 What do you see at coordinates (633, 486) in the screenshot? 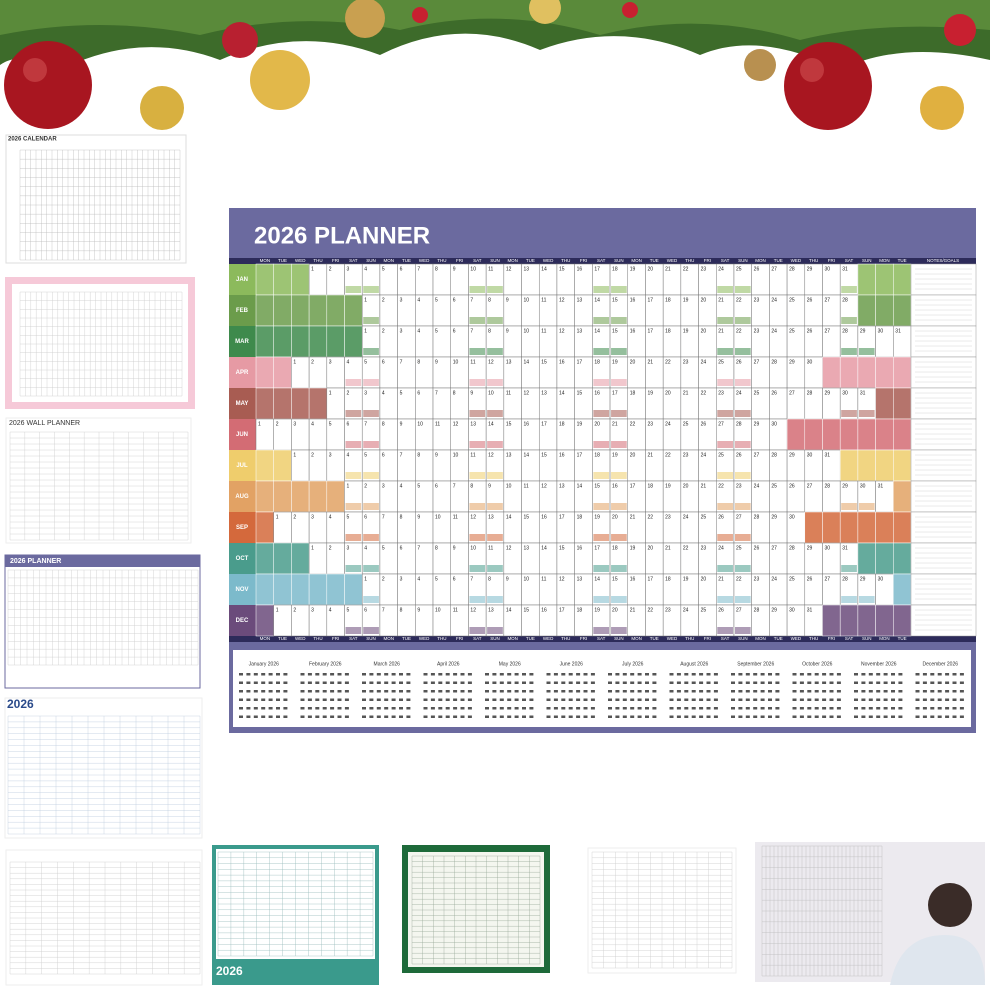
I see `day-number: 17` at bounding box center [633, 486].